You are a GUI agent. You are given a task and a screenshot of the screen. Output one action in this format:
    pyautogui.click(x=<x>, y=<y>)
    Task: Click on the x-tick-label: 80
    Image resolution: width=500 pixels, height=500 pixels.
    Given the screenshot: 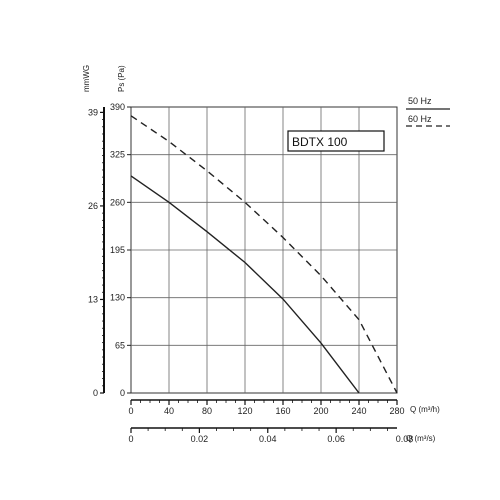 What is the action you would take?
    pyautogui.click(x=207, y=411)
    